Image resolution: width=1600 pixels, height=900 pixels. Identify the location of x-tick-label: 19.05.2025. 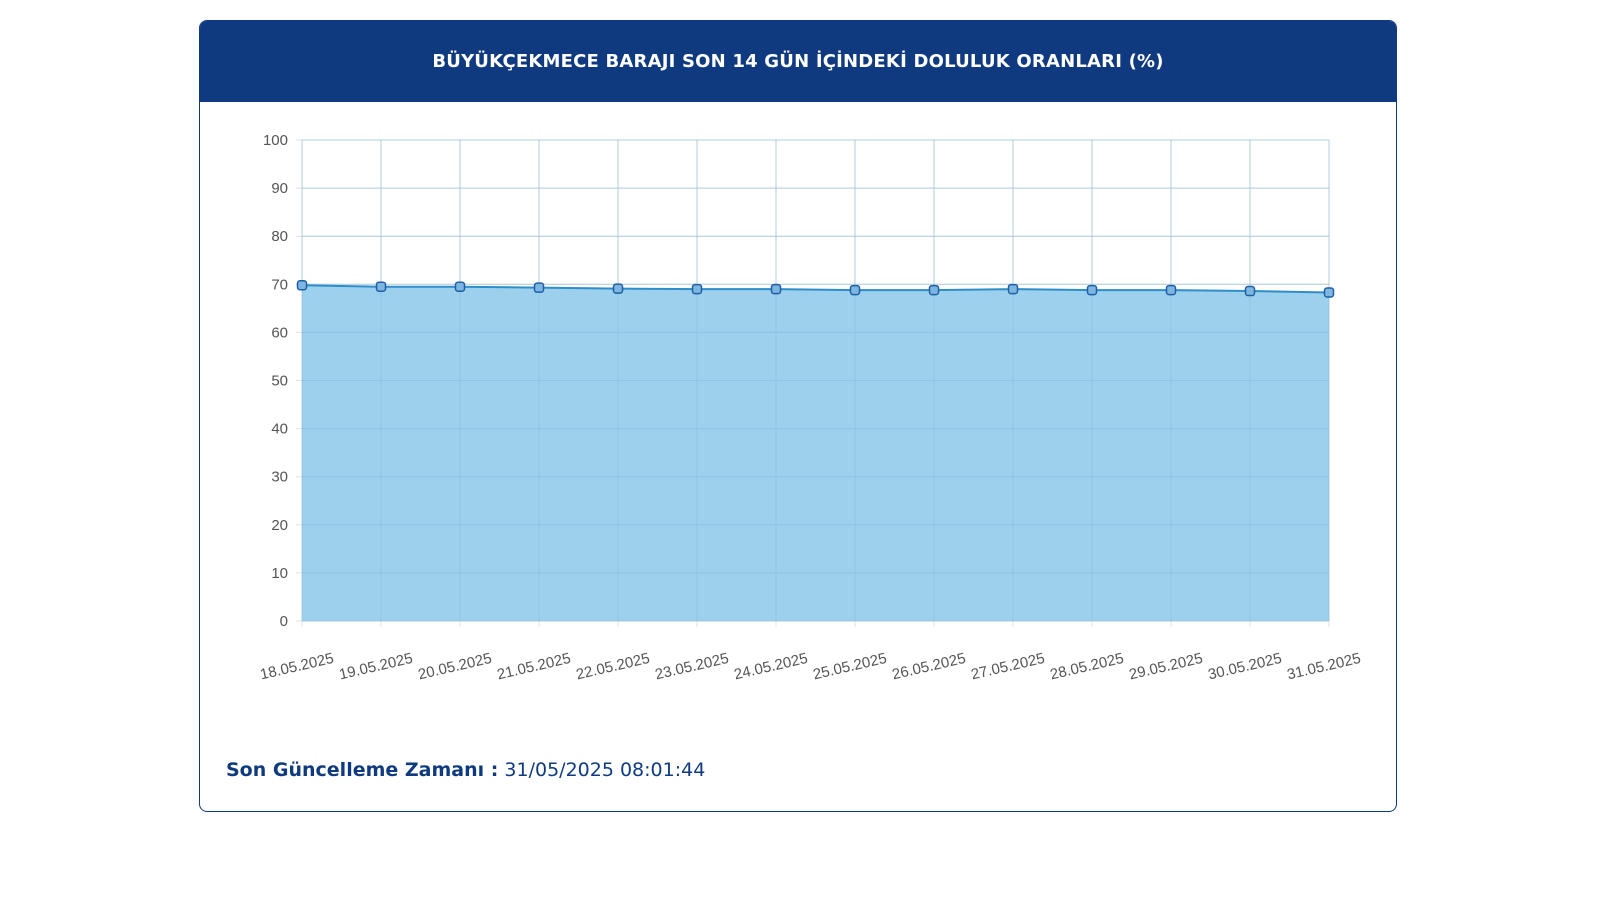
(375, 666).